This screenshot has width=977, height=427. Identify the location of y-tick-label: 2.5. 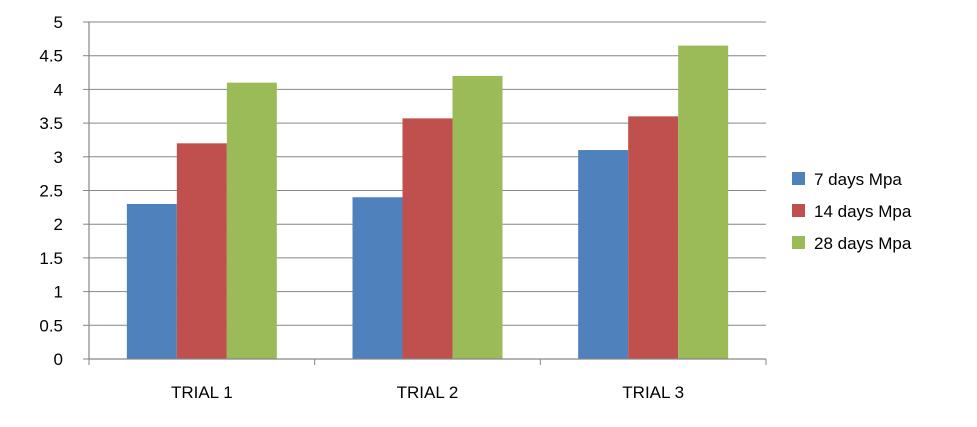
(51, 191).